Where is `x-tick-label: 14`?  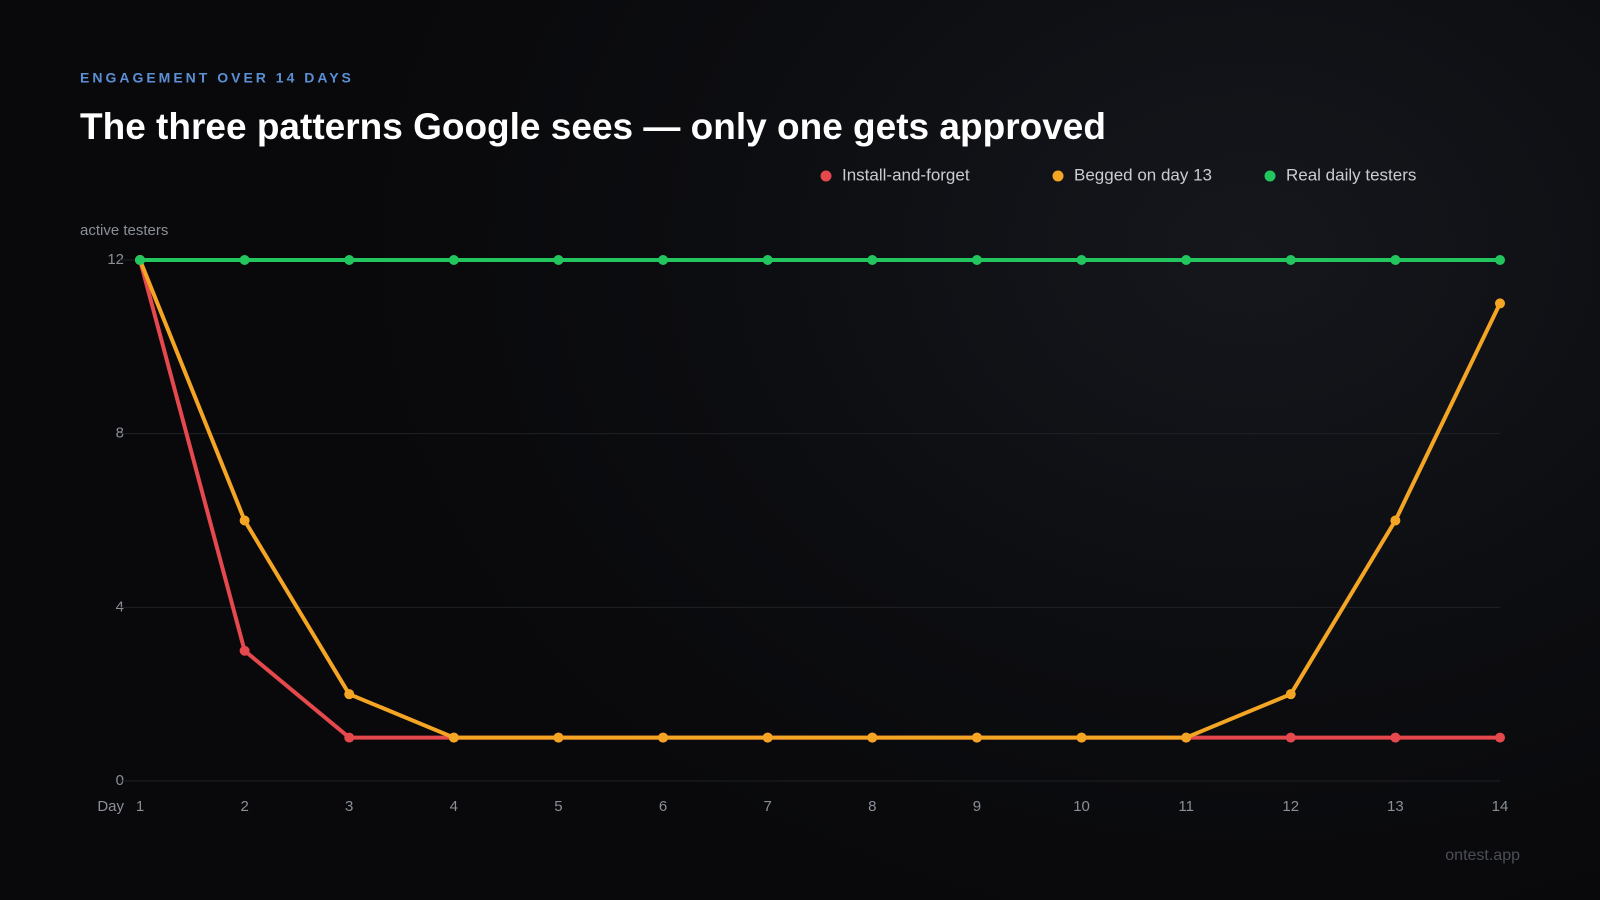 x-tick-label: 14 is located at coordinates (1500, 806).